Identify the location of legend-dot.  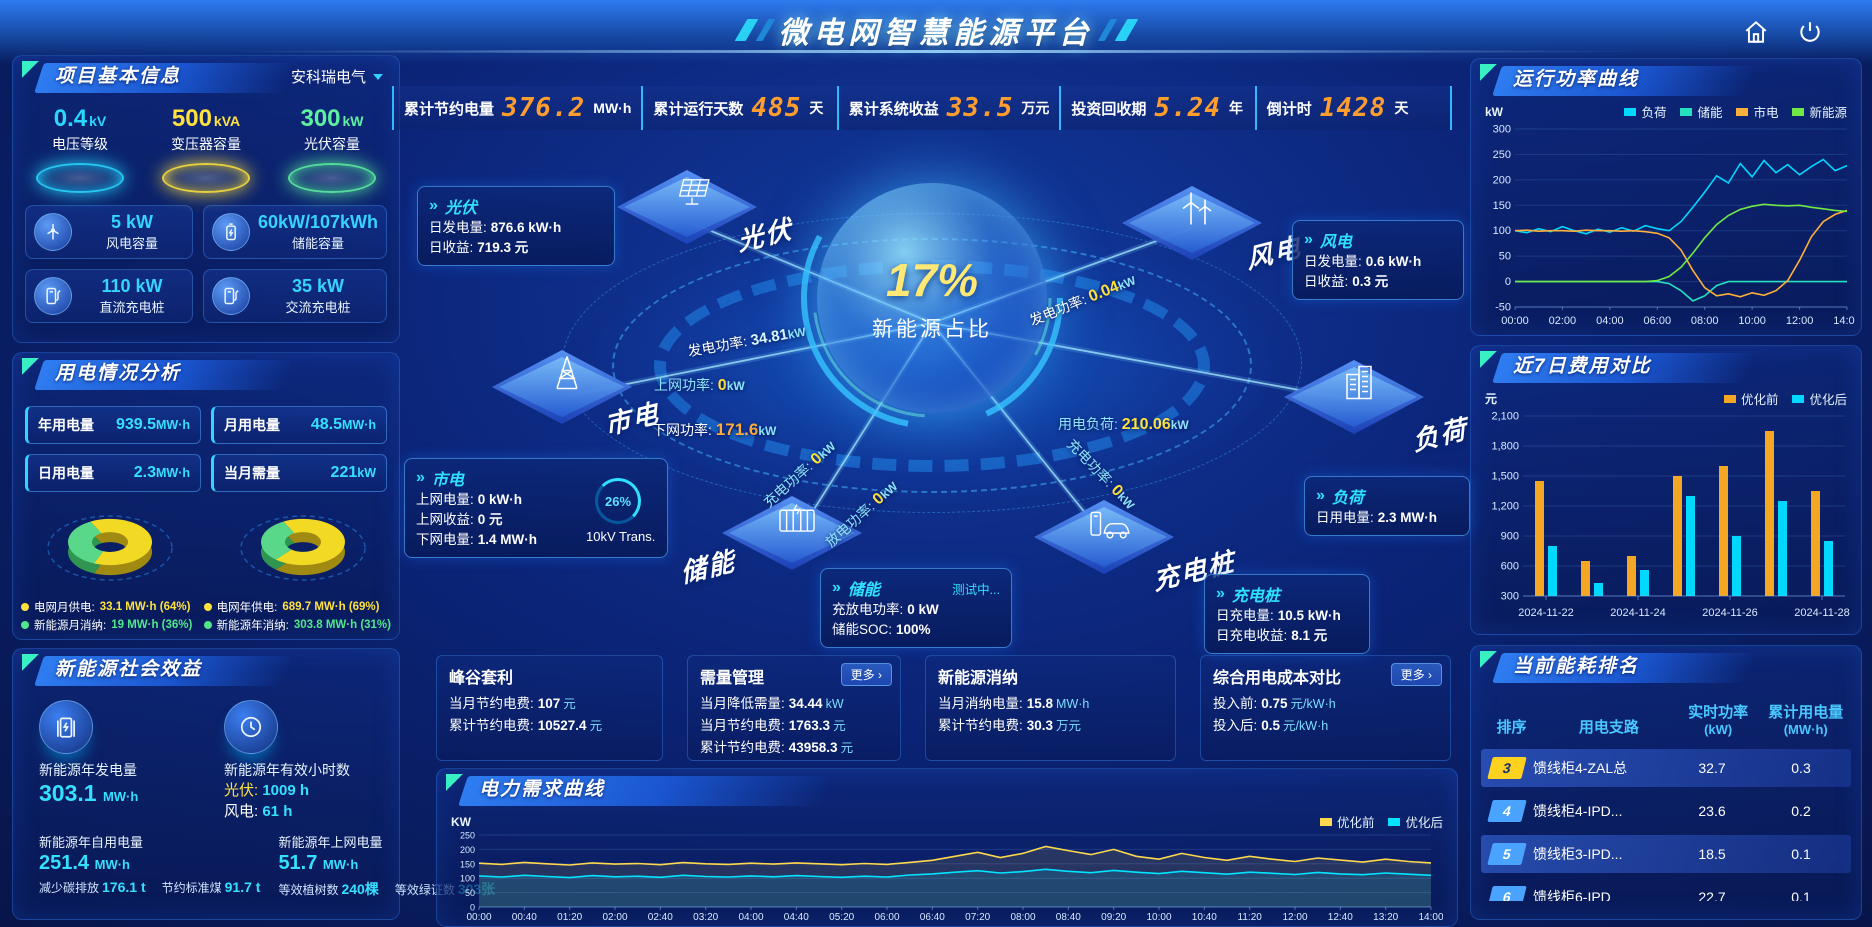
(25, 625).